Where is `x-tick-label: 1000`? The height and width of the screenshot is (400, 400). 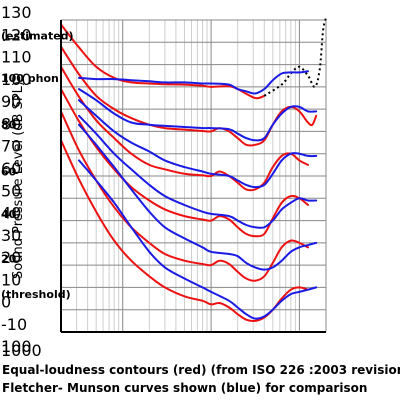 x-tick-label: 1000 is located at coordinates (21, 350).